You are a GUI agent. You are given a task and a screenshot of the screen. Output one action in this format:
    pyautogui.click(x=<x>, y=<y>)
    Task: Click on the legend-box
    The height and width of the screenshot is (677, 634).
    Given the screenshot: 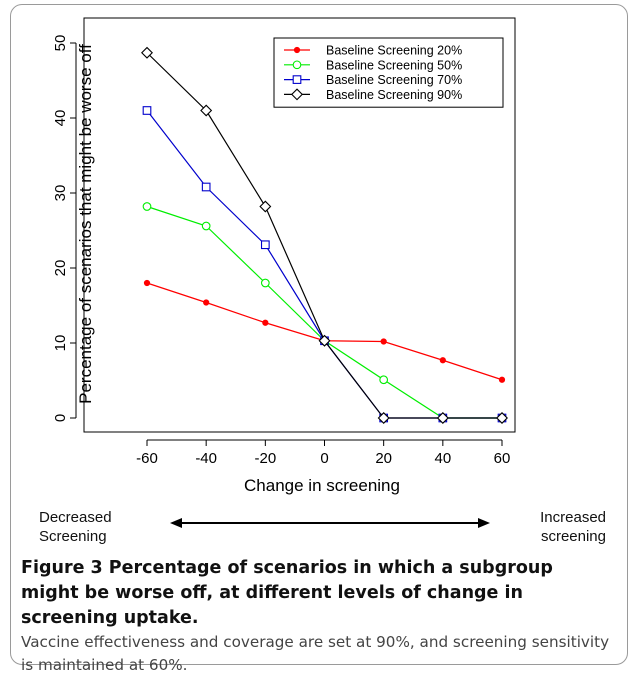 What is the action you would take?
    pyautogui.click(x=388, y=72)
    